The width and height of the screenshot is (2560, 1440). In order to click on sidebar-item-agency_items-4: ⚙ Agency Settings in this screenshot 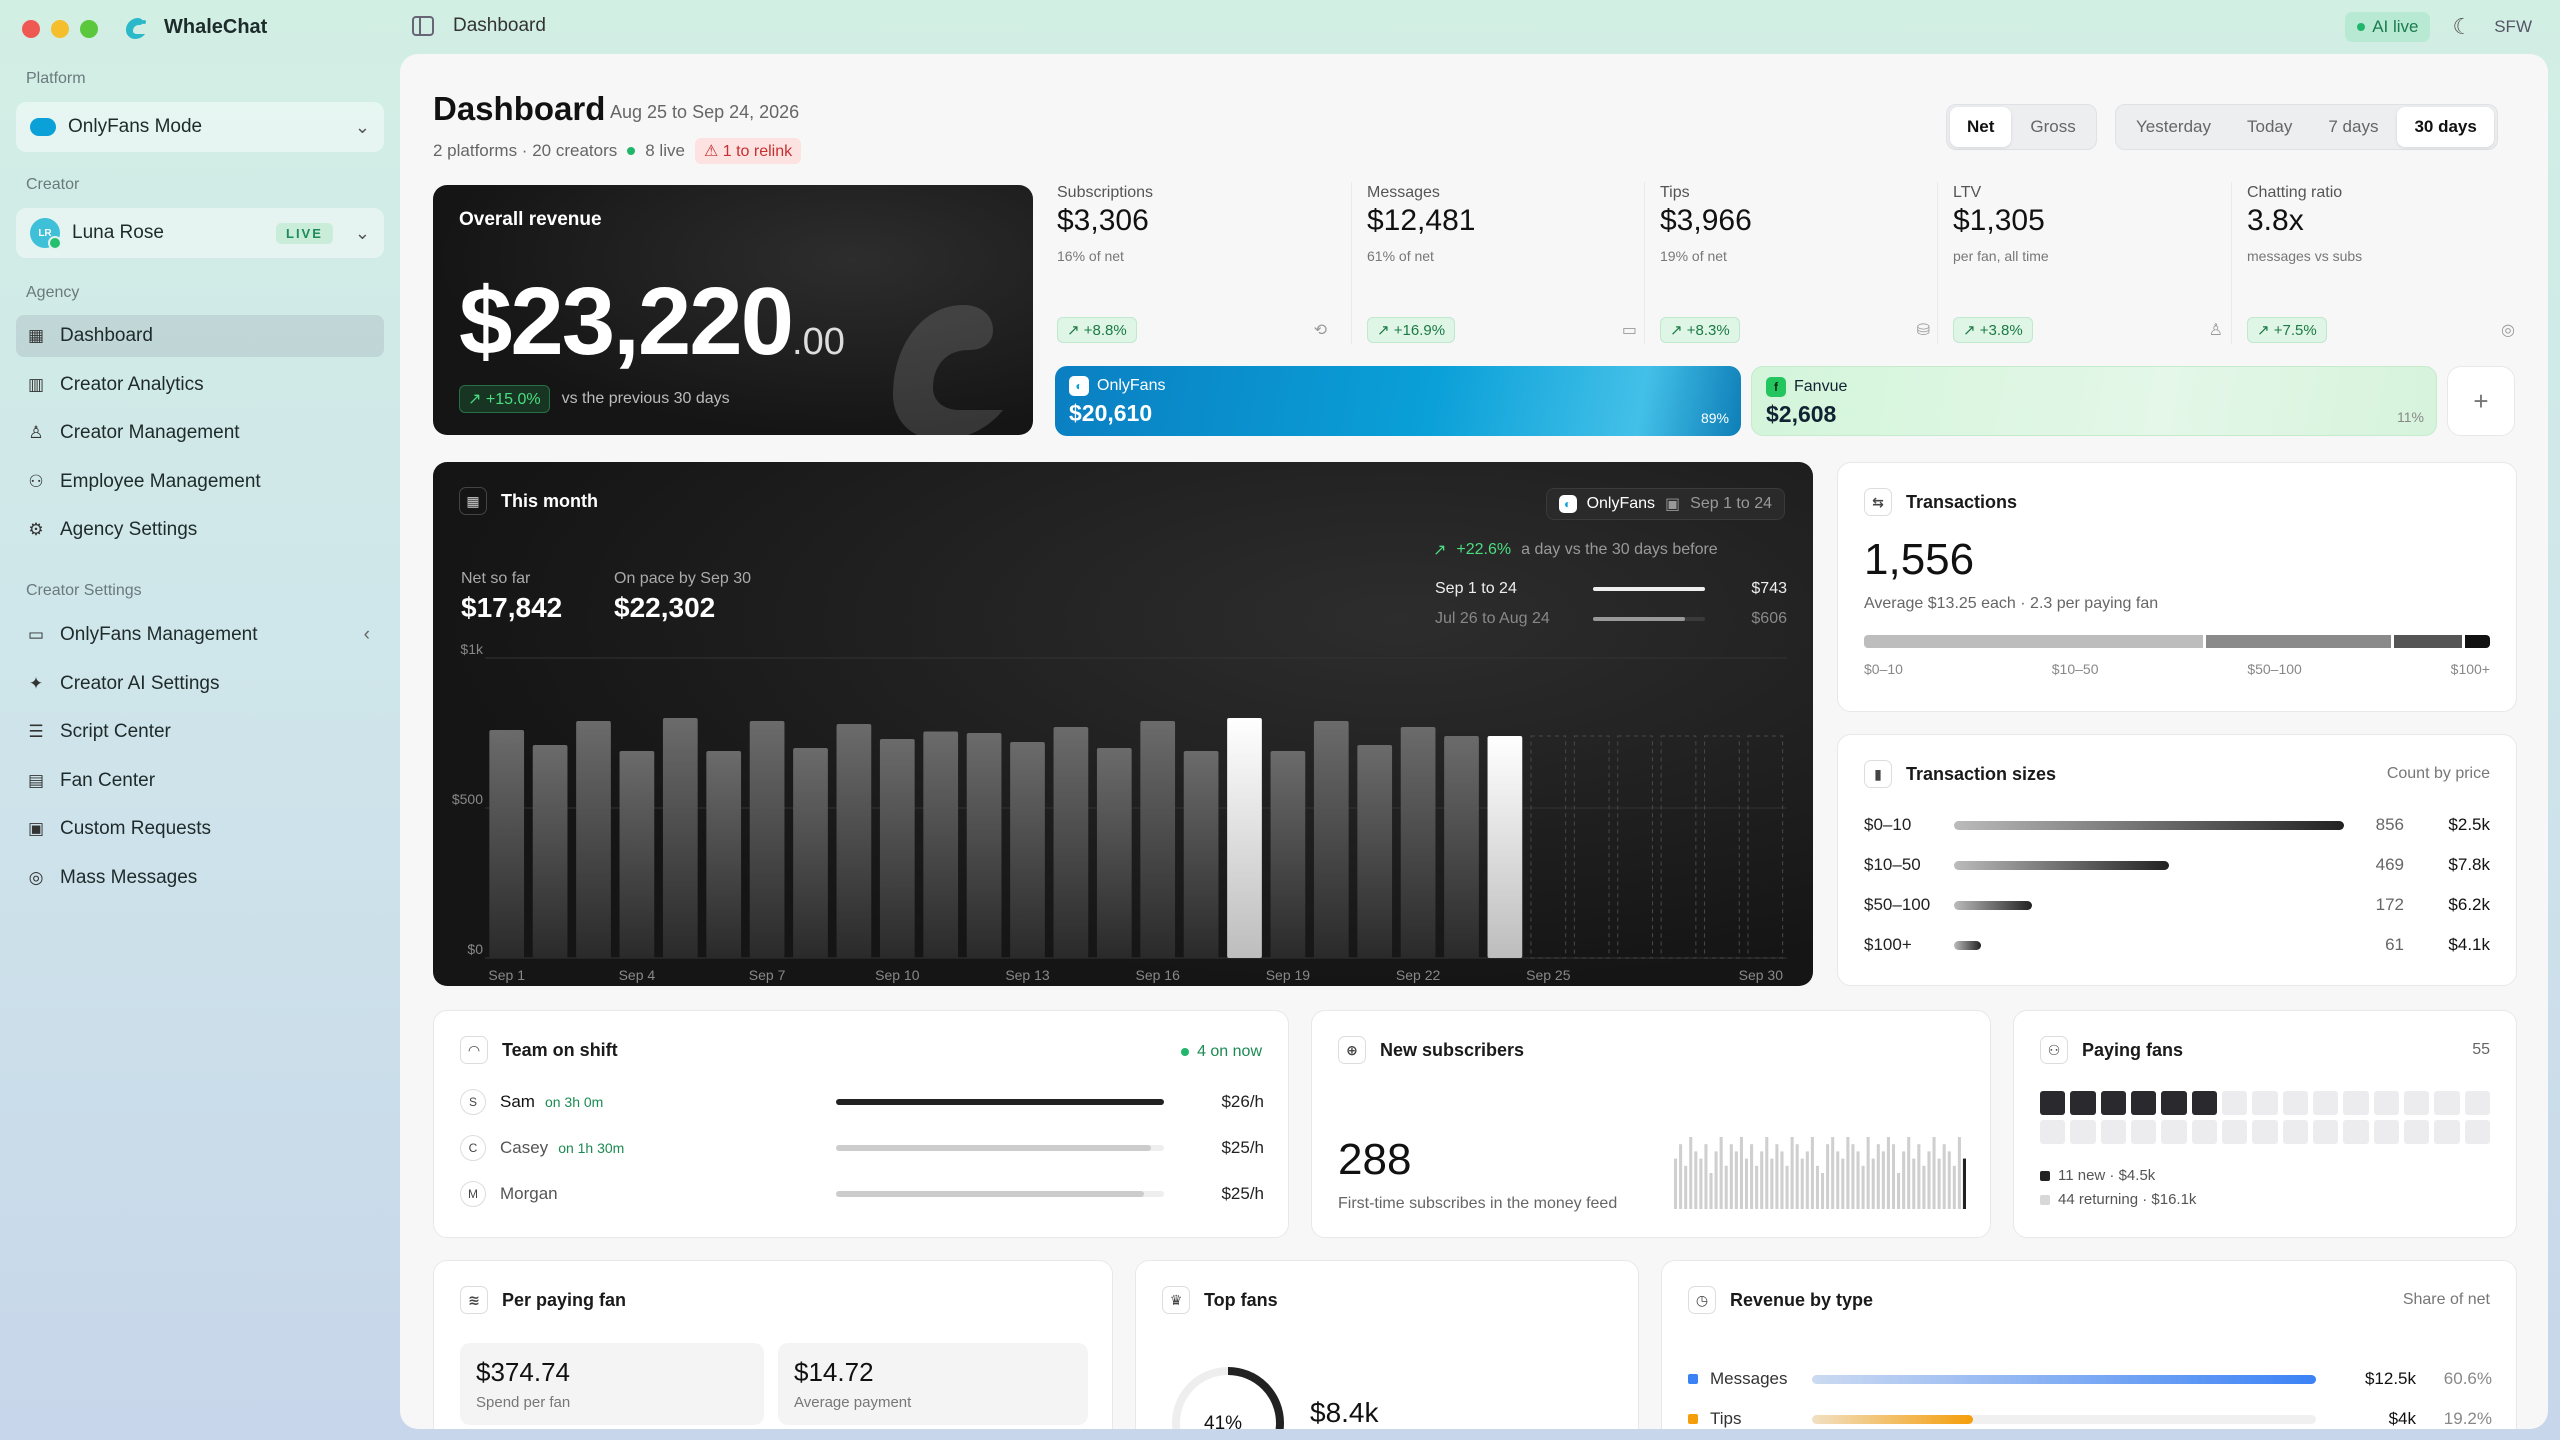, I will do `click(200, 530)`.